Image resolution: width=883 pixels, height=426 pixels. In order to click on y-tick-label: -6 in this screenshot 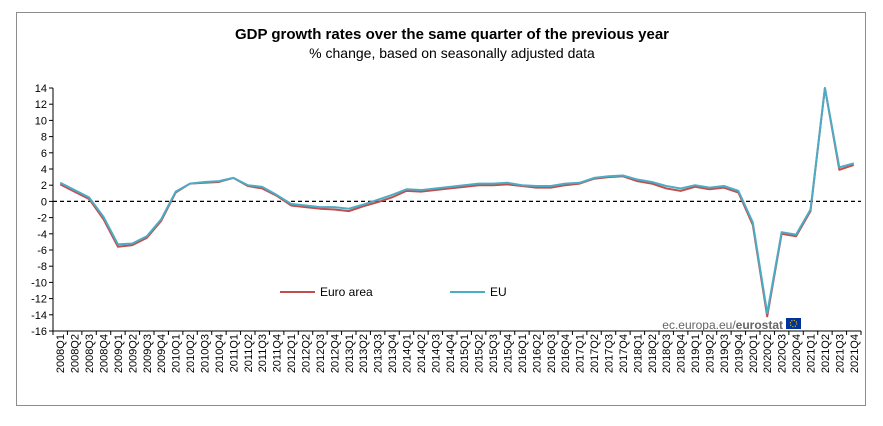, I will do `click(42, 251)`.